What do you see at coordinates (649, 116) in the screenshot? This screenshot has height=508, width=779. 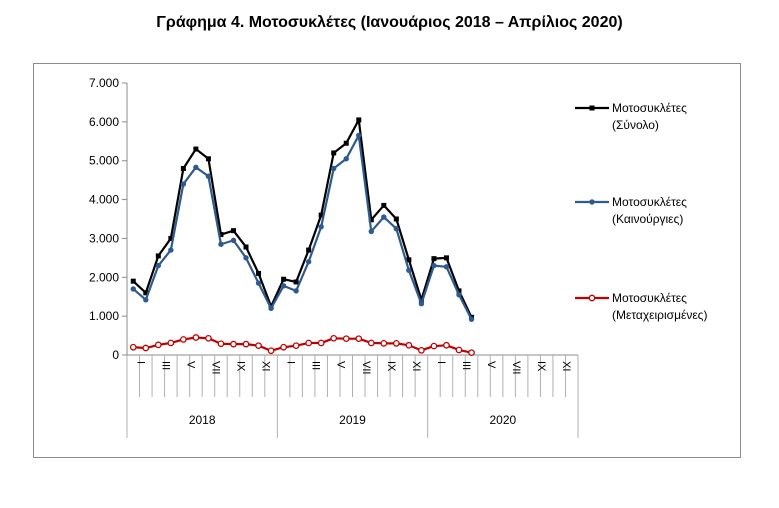 I see `legend-label: Μοτοσυκλέτες (Σύνολο)` at bounding box center [649, 116].